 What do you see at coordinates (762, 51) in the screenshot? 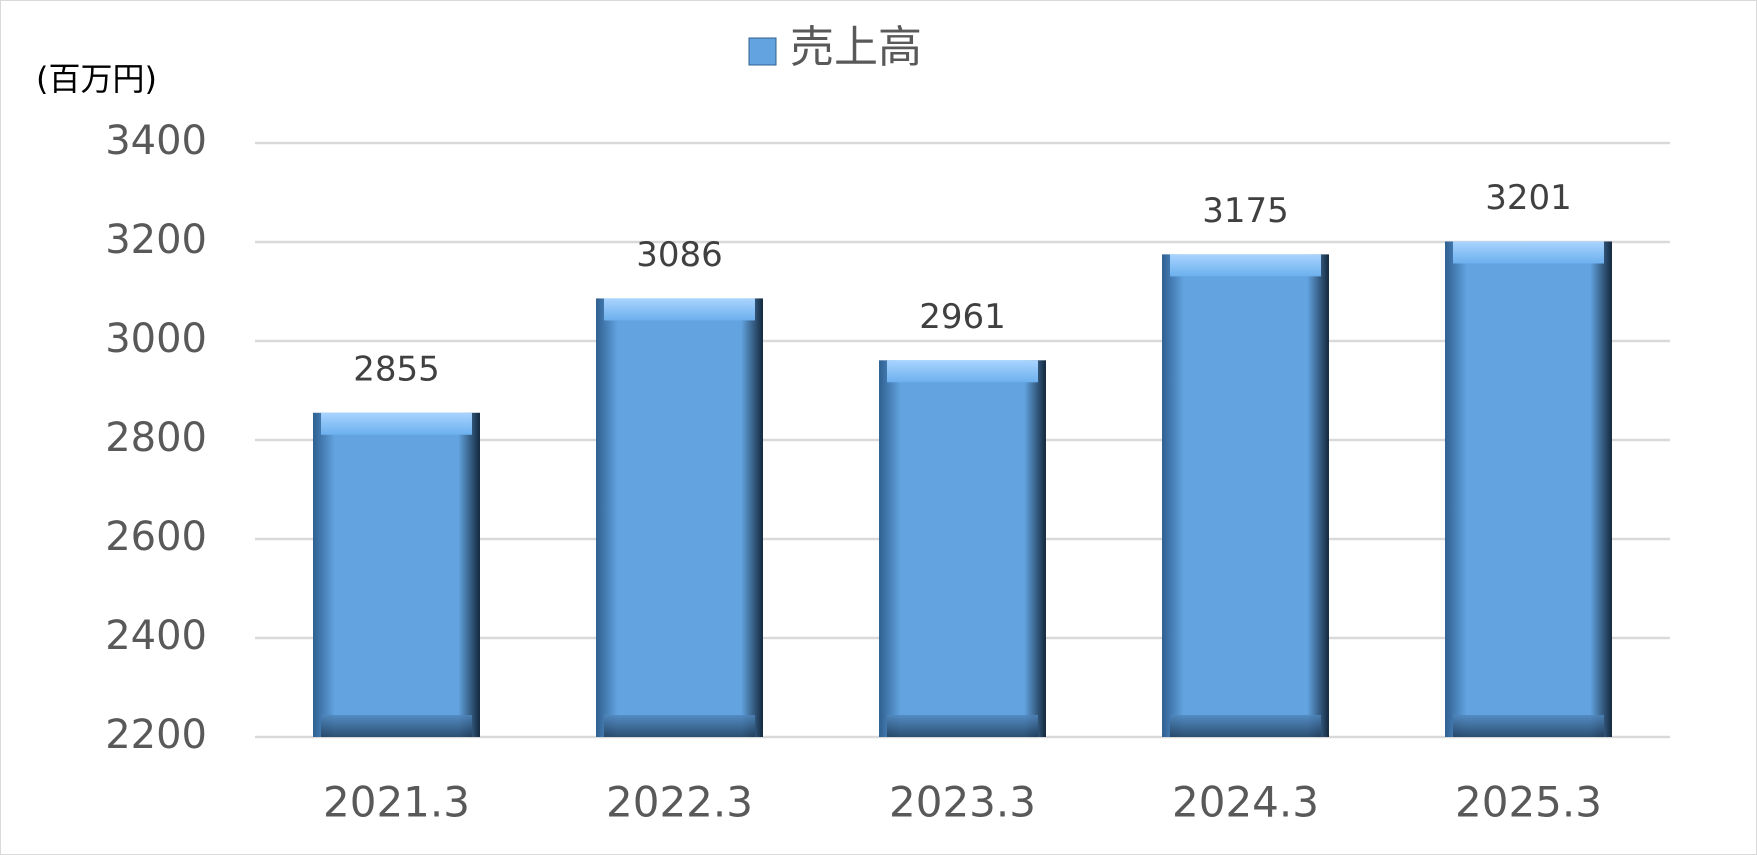
I see `legend-swatch` at bounding box center [762, 51].